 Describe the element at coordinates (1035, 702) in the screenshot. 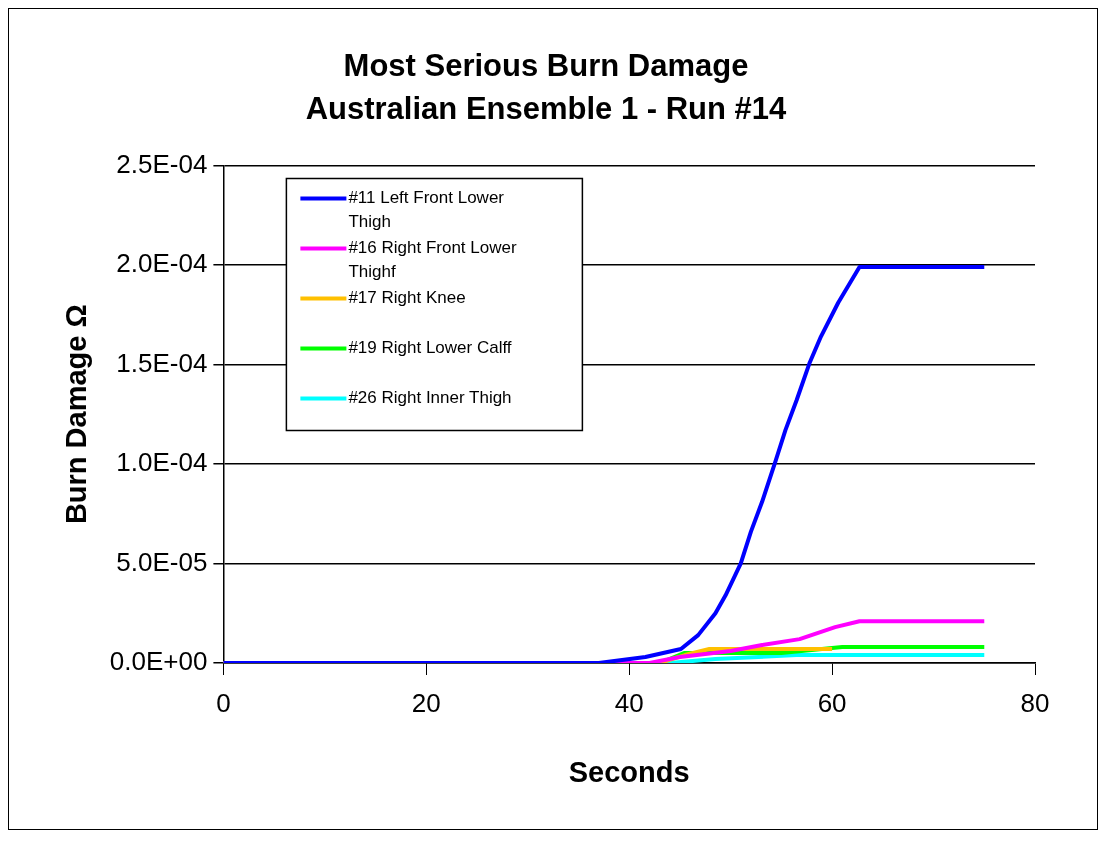

I see `x-tick-label: 80` at that location.